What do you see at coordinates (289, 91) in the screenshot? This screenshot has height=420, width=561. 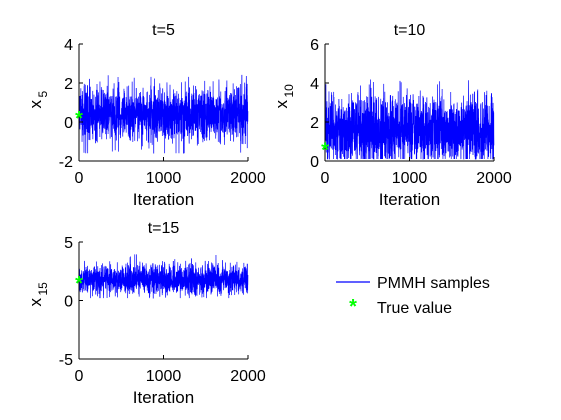 I see `y-axis-label-subscript: 10` at bounding box center [289, 91].